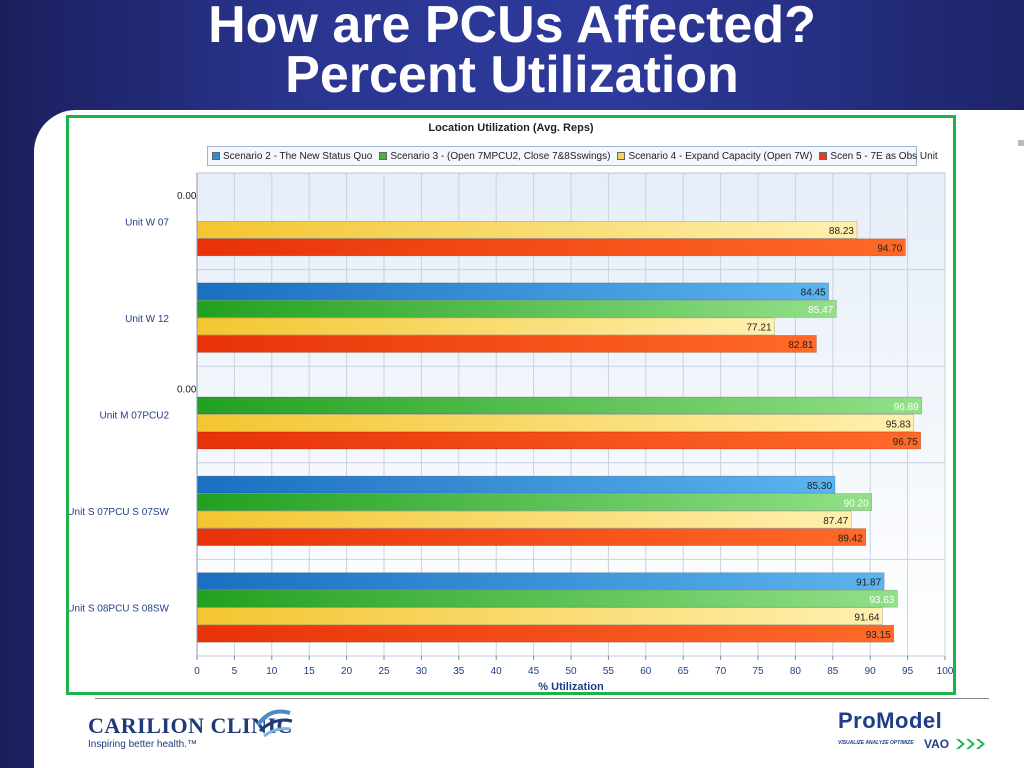 This screenshot has height=768, width=1024. What do you see at coordinates (758, 328) in the screenshot?
I see `bar-value-label: 77.21` at bounding box center [758, 328].